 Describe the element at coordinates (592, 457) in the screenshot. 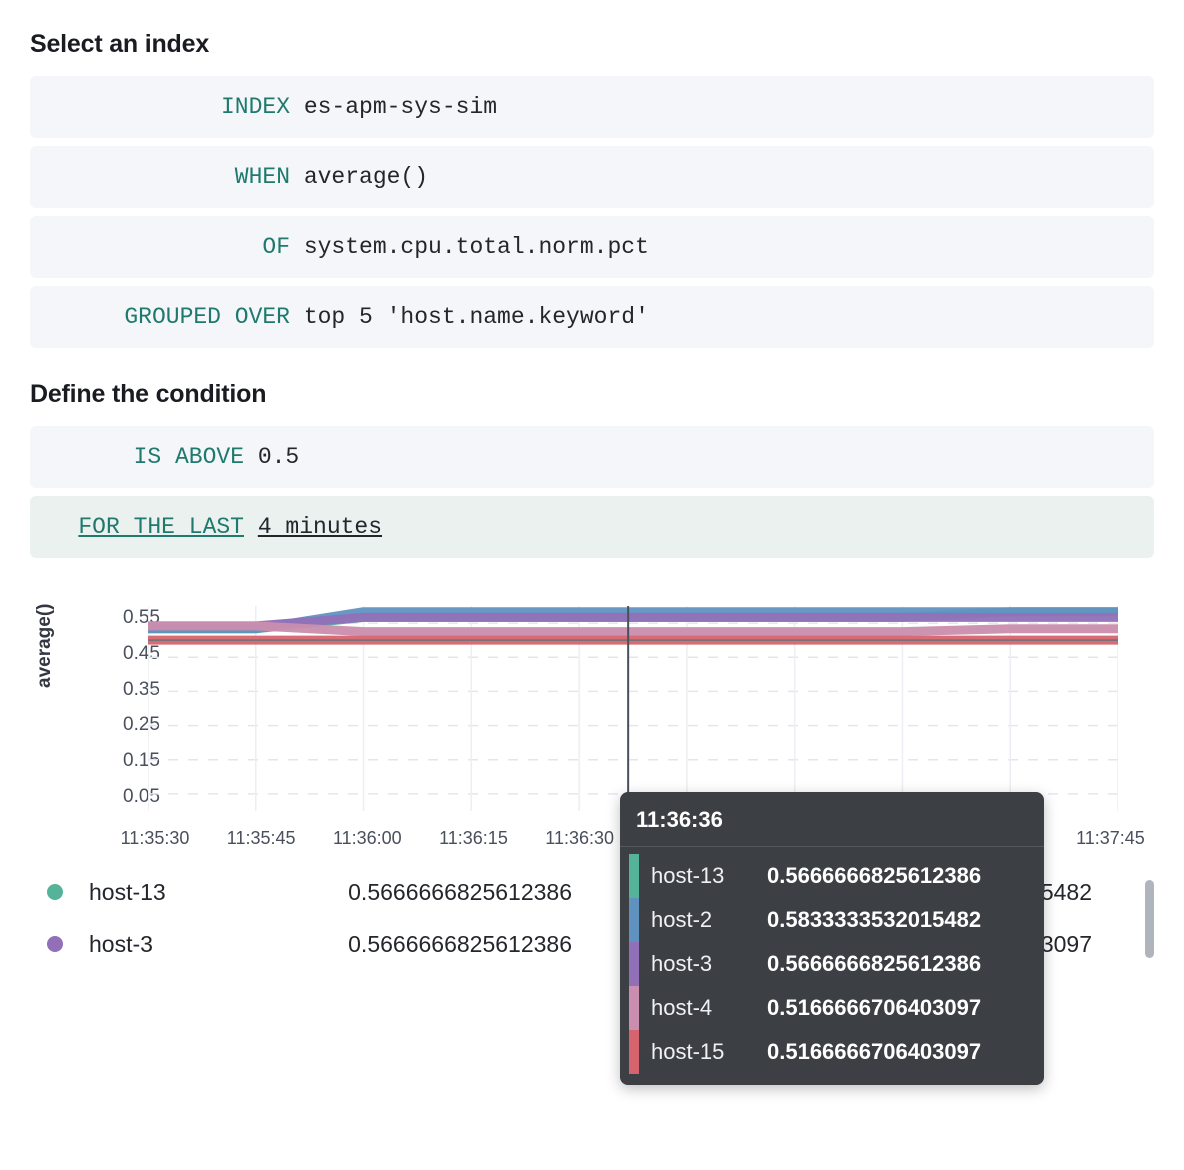

I see `expression-is-above: IS ABOVE 0.5` at that location.